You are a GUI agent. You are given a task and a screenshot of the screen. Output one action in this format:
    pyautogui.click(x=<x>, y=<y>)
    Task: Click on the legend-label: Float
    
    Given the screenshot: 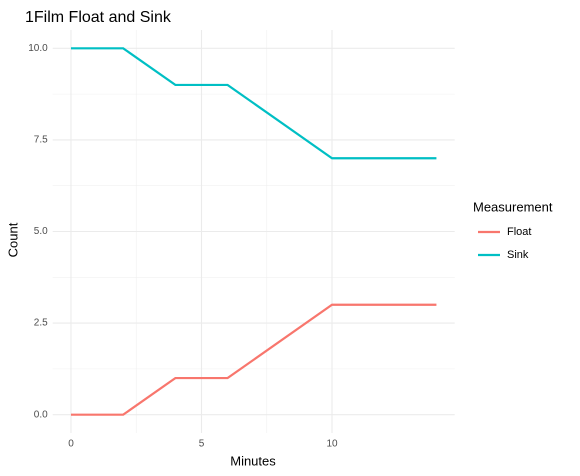 What is the action you would take?
    pyautogui.click(x=519, y=232)
    